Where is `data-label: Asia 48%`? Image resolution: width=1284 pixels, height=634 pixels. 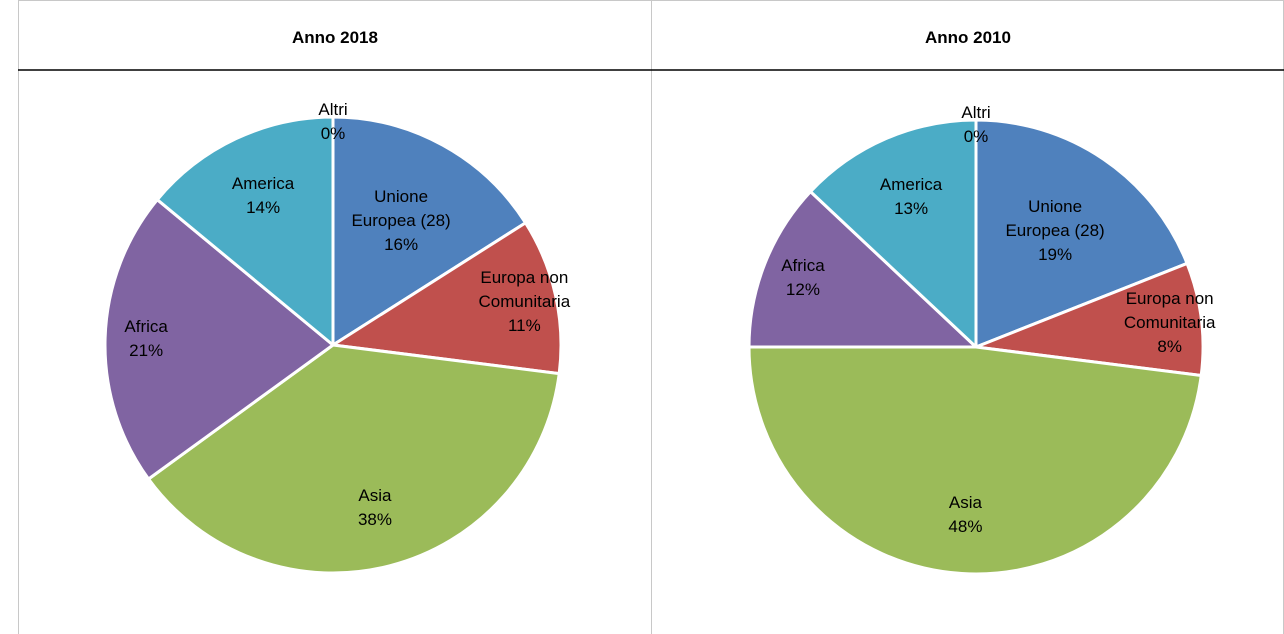
data-label: Asia 48% is located at coordinates (965, 515).